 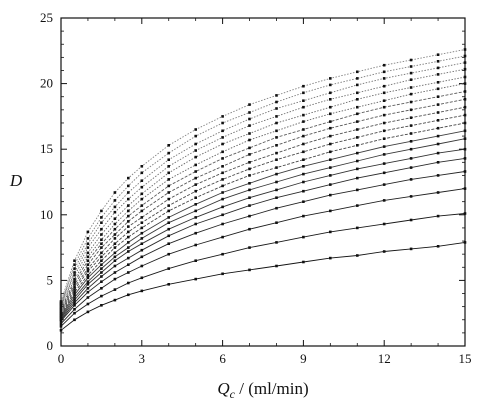 What do you see at coordinates (303, 358) in the screenshot?
I see `x-tick-label: 9` at bounding box center [303, 358].